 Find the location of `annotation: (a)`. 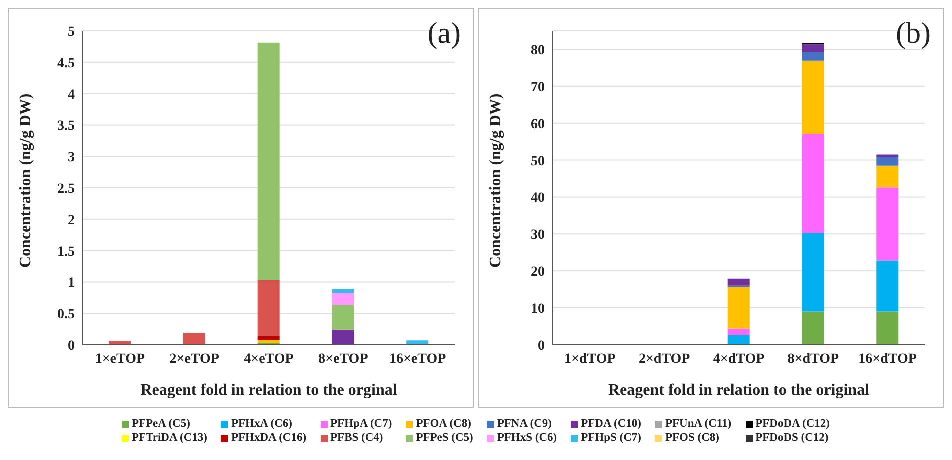

annotation: (a) is located at coordinates (444, 34).